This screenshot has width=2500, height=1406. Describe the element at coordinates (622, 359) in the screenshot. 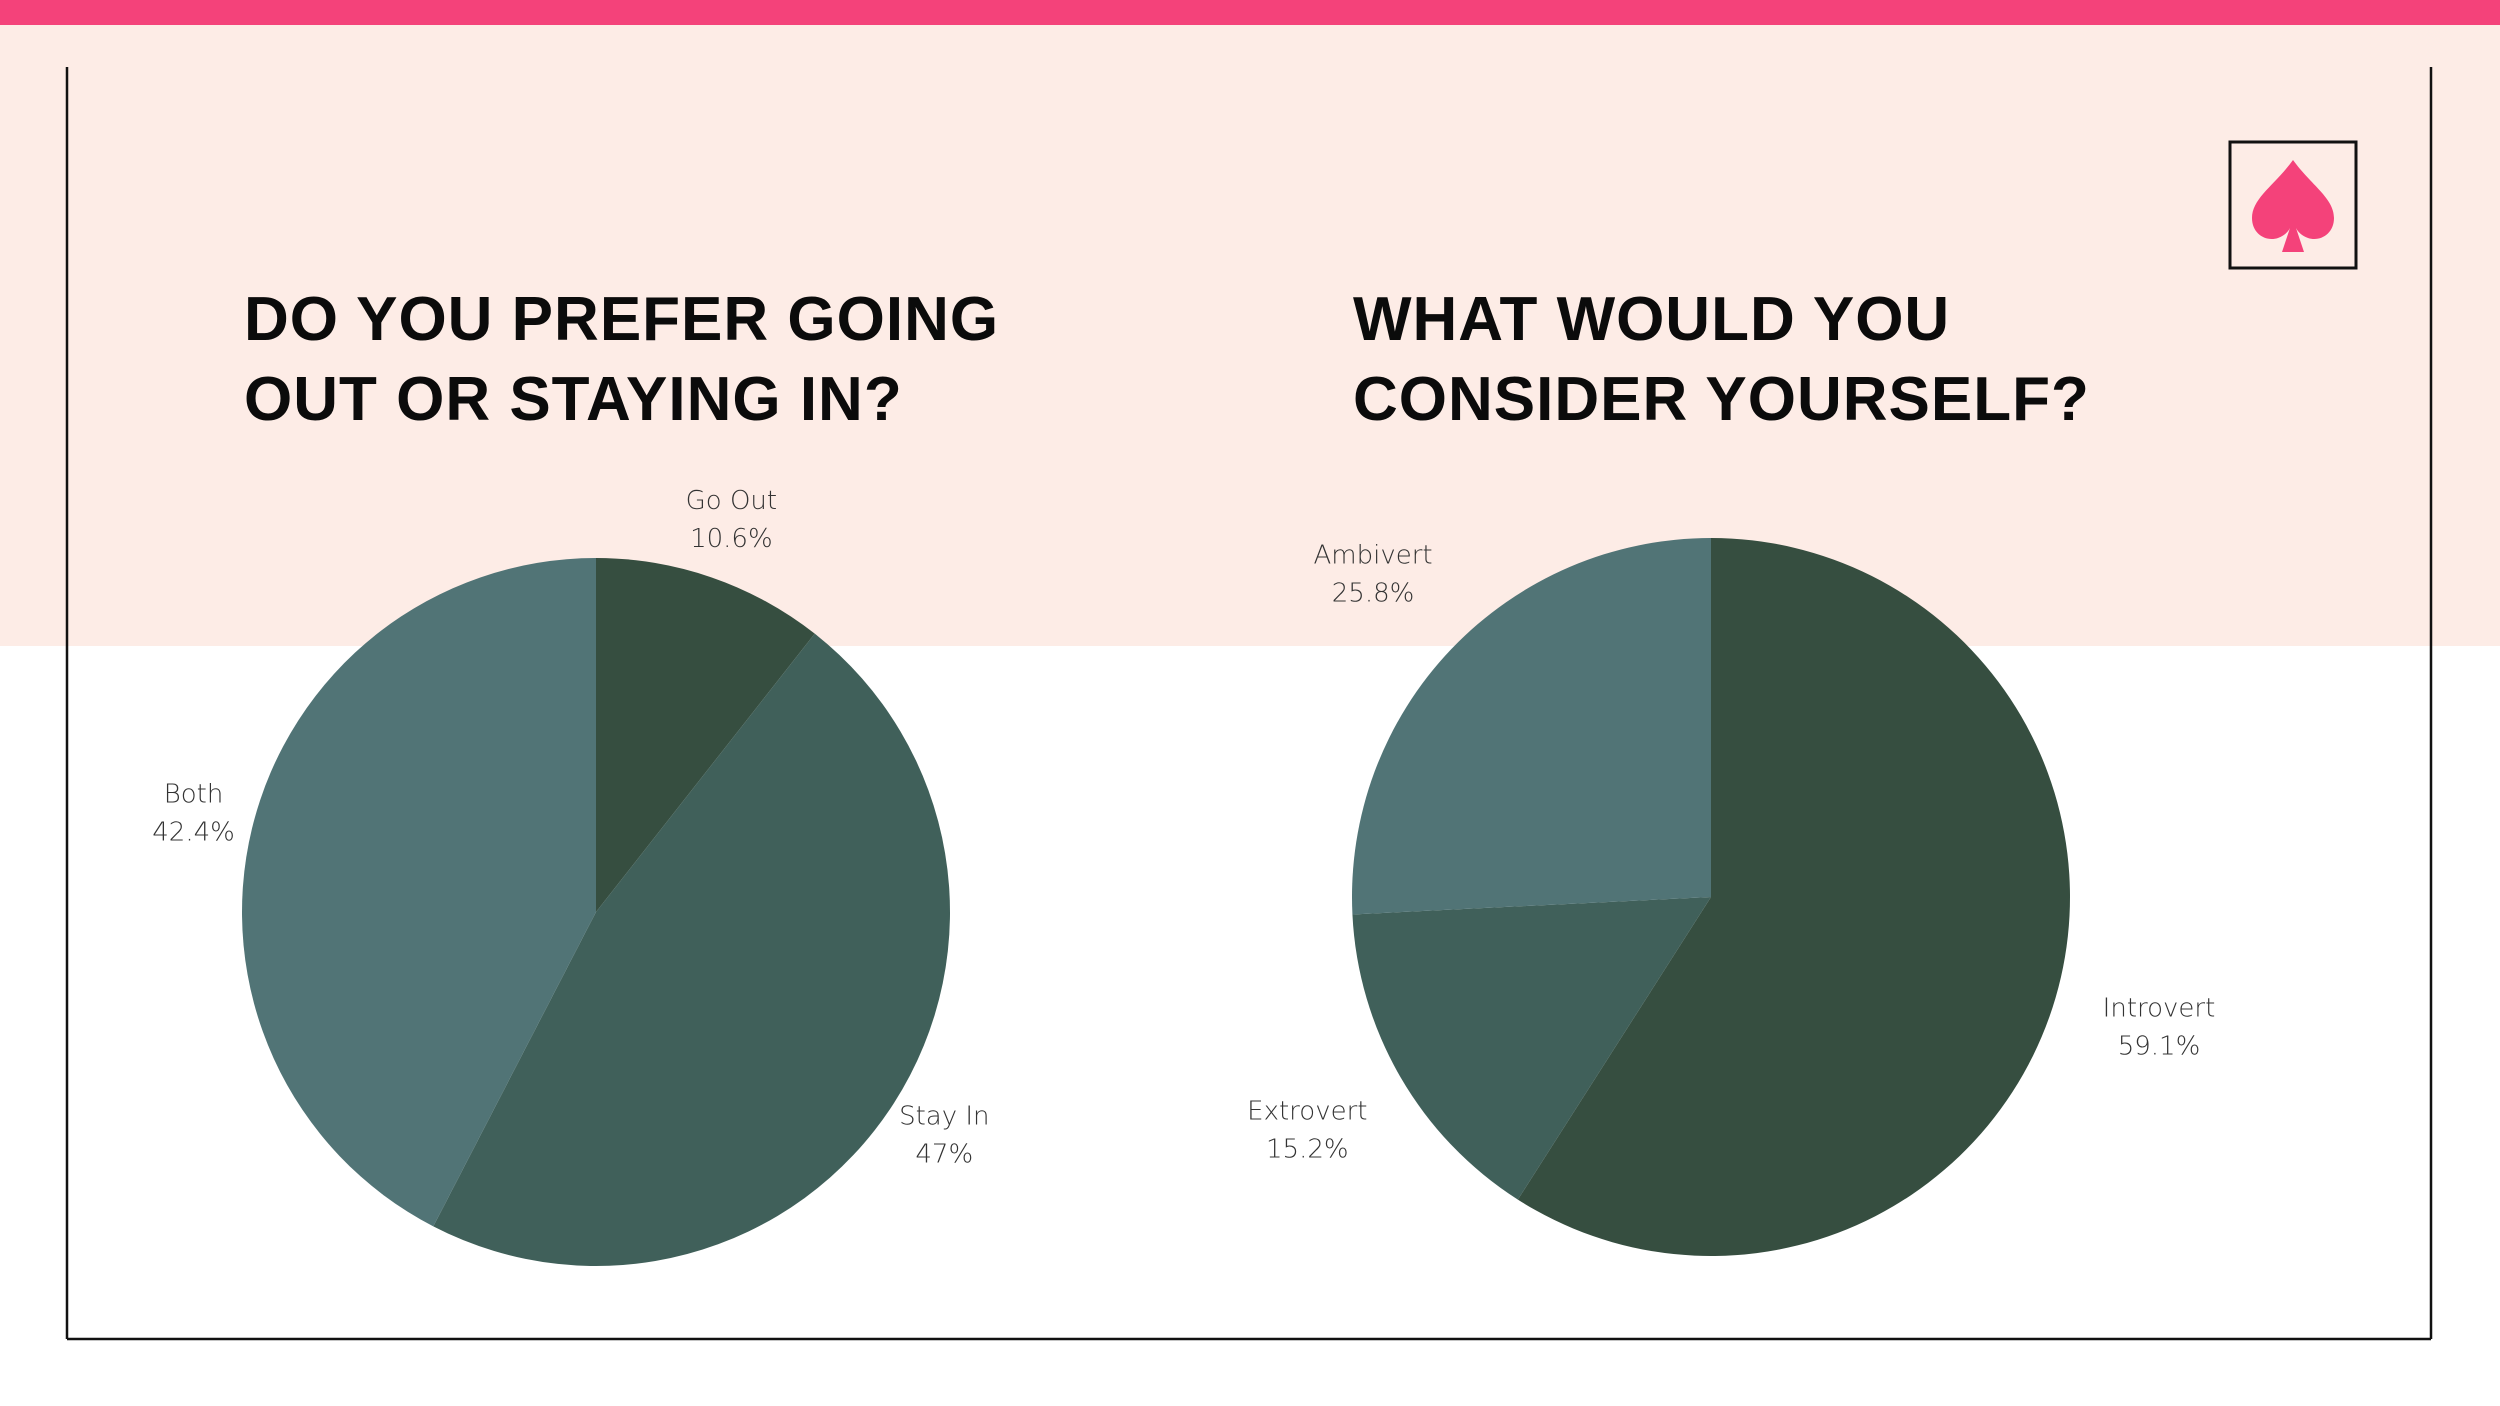

I see `chart-title: DO YOU PREFER GOING OUT OR STAYING IN?` at that location.